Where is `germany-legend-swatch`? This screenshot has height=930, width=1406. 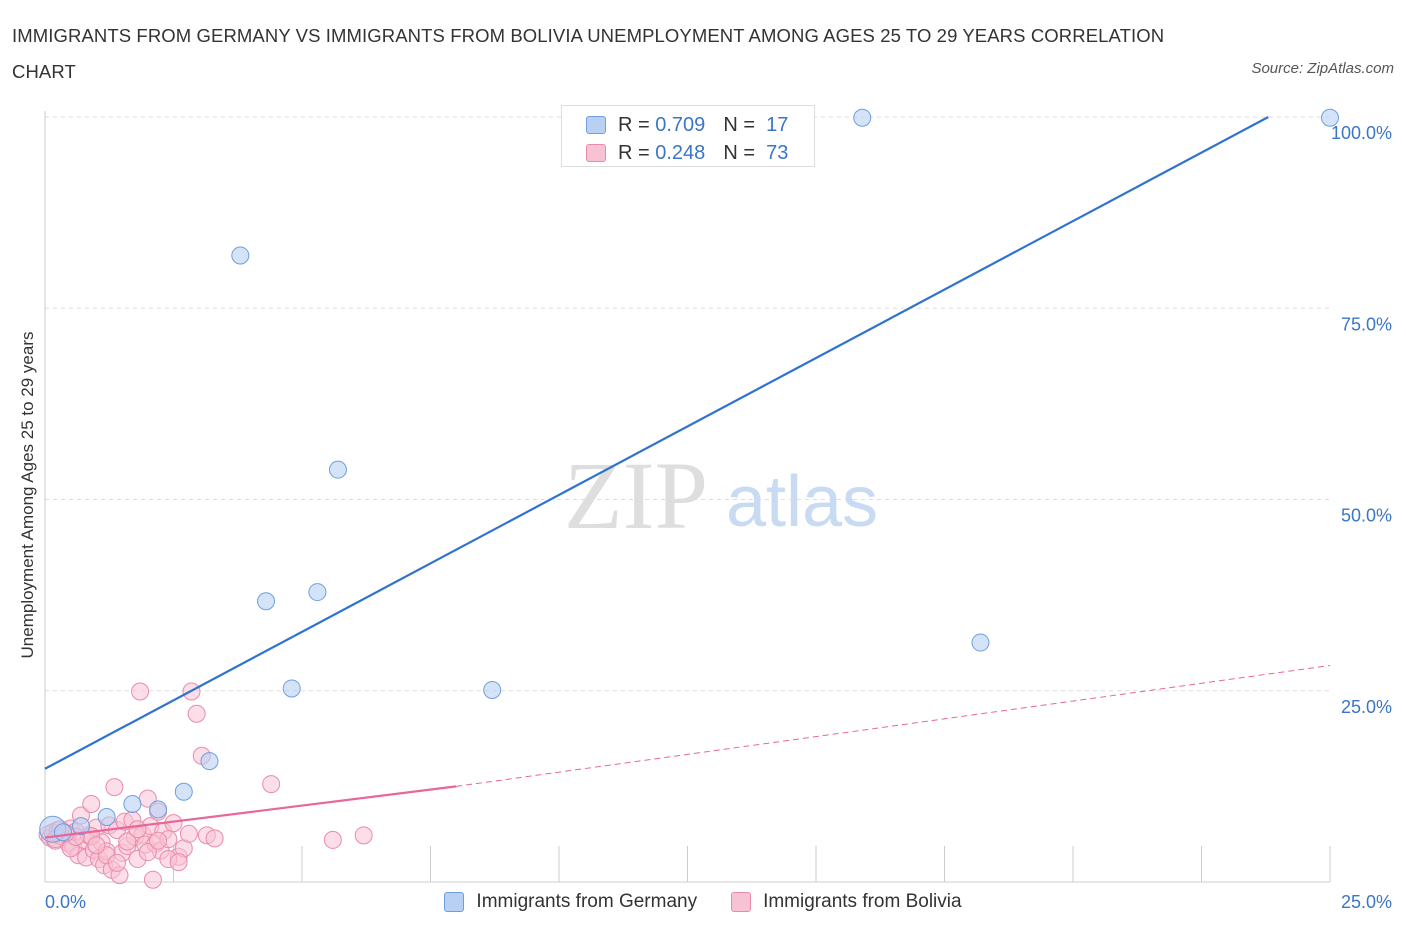 germany-legend-swatch is located at coordinates (454, 902).